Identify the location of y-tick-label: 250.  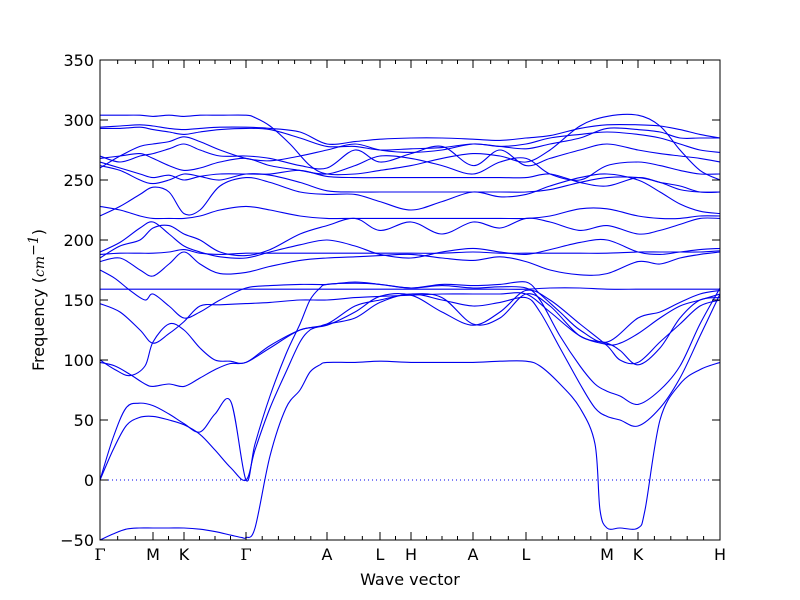
(78, 180).